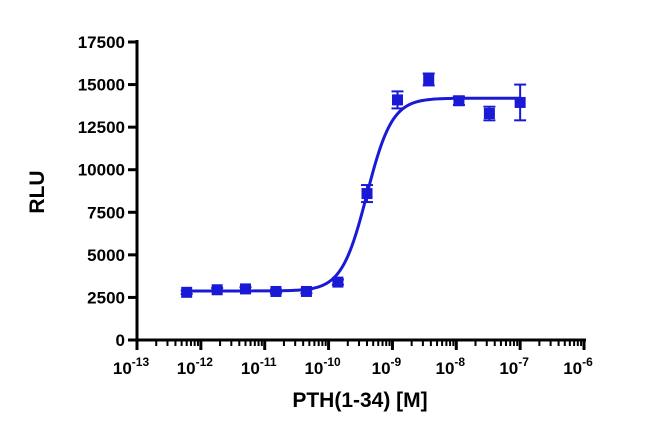 This screenshot has height=434, width=650. What do you see at coordinates (396, 362) in the screenshot?
I see `x-tick-exponent: -9` at bounding box center [396, 362].